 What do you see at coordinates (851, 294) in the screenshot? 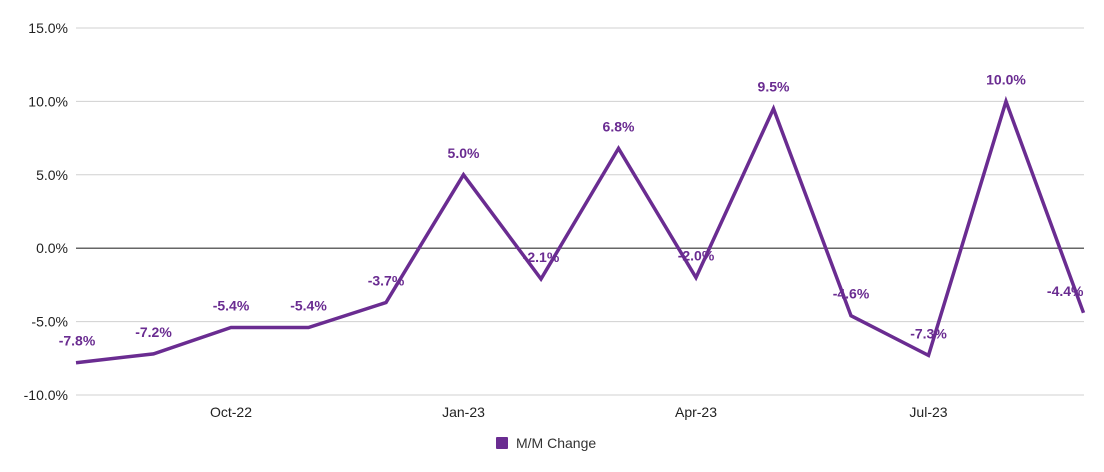
I see `data-label: -4.6%` at bounding box center [851, 294].